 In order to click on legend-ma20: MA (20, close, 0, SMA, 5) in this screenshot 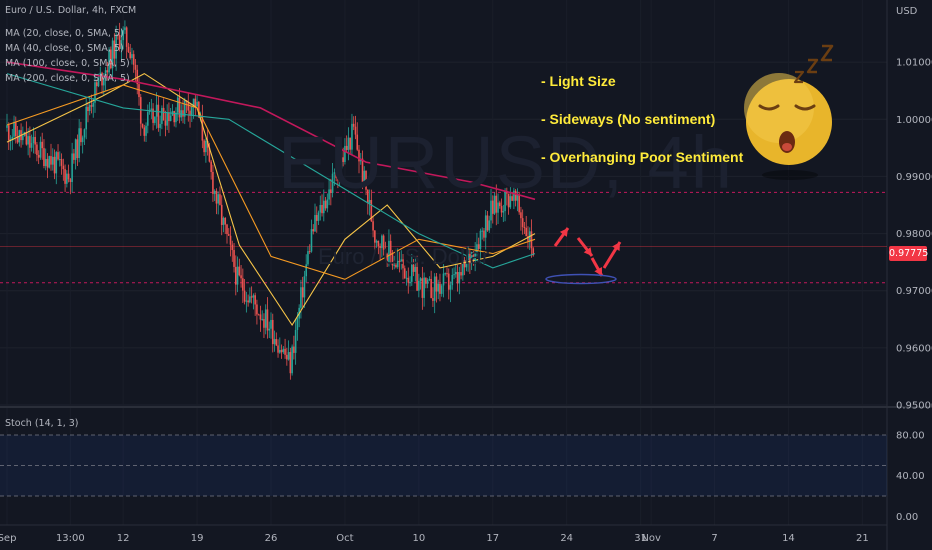, I will do `click(64, 33)`.